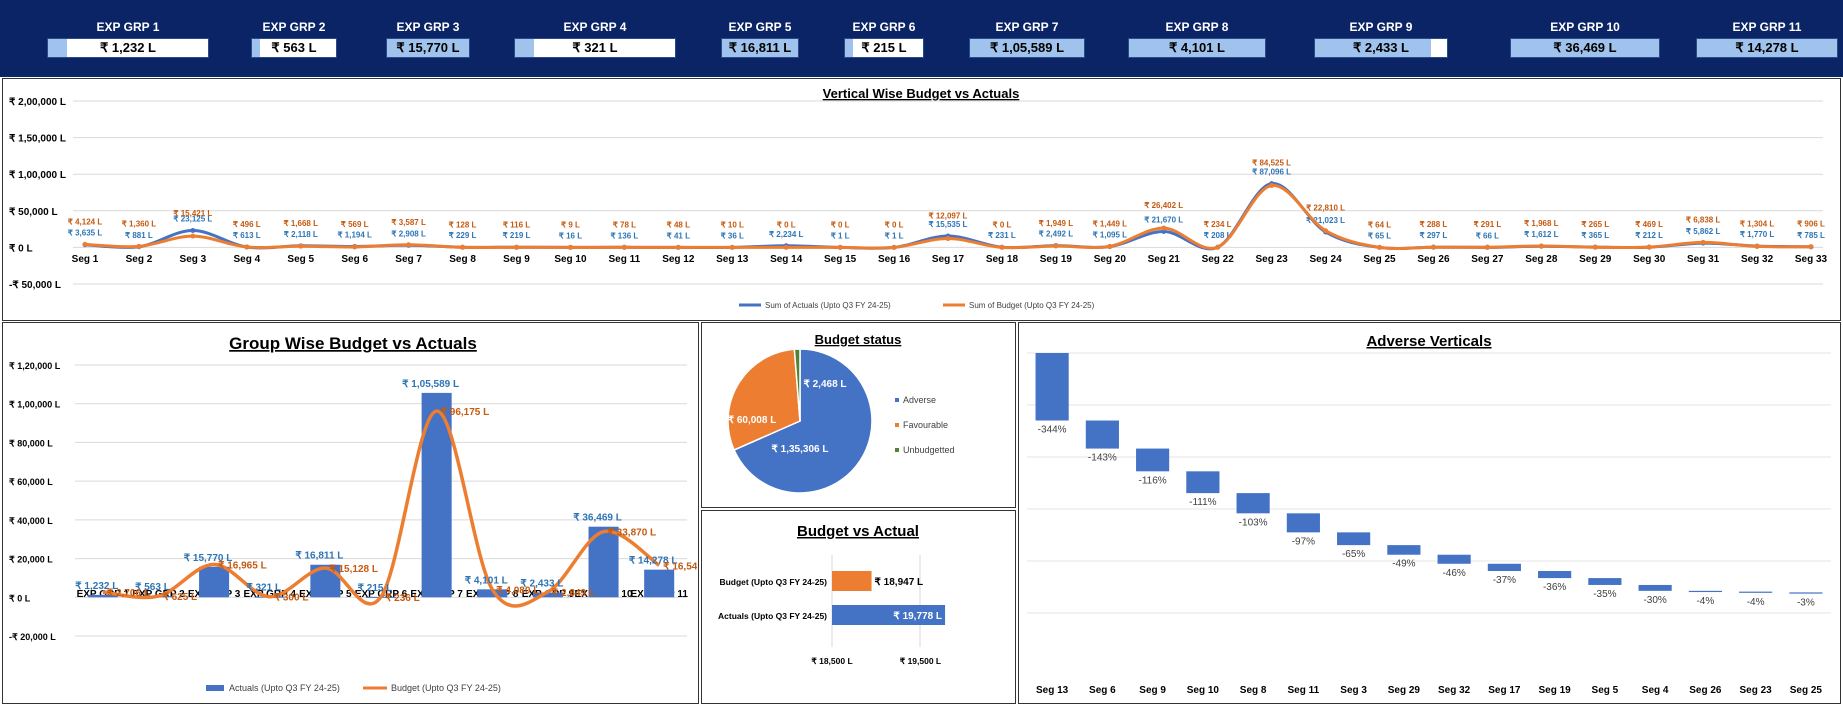 This screenshot has width=1843, height=706. What do you see at coordinates (85, 259) in the screenshot?
I see `x-tick-label: Seg 1` at bounding box center [85, 259].